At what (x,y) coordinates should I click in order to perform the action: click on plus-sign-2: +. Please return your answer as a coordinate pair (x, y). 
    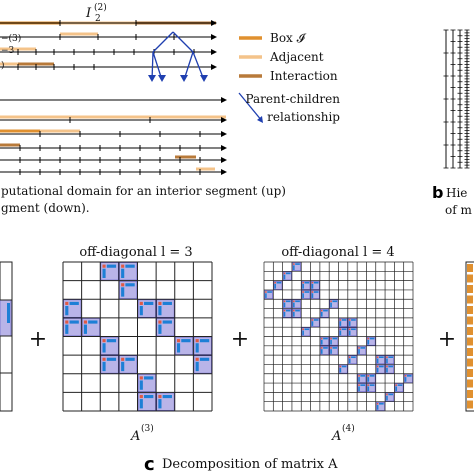
    Looking at the image, I should click on (240, 339).